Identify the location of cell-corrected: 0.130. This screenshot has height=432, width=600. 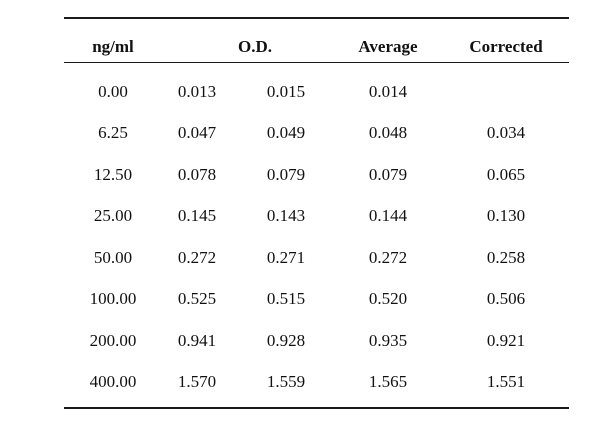
(506, 216).